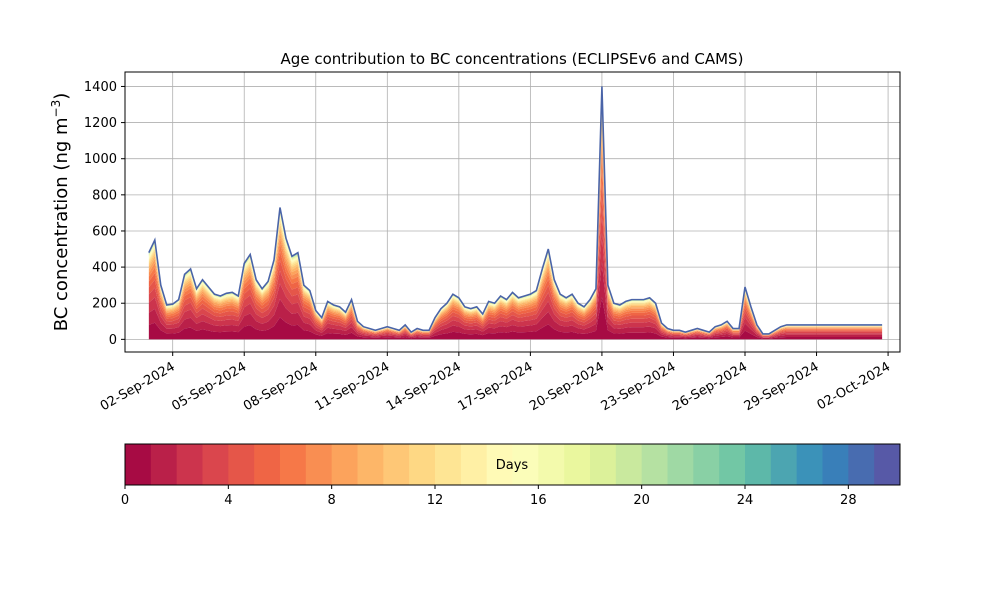 This screenshot has width=1000, height=600. Describe the element at coordinates (104, 268) in the screenshot. I see `y-tick-label: 400` at that location.